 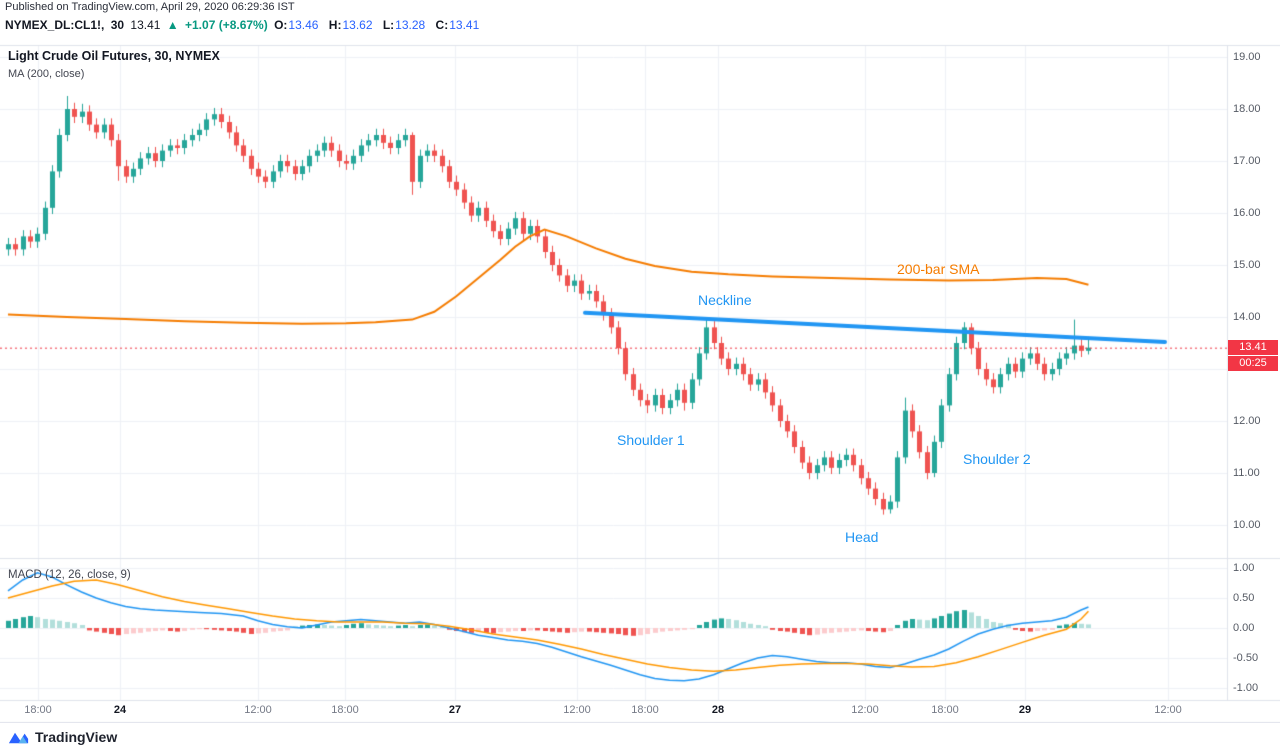 I want to click on annotation-neckline: Neckline, so click(x=725, y=300).